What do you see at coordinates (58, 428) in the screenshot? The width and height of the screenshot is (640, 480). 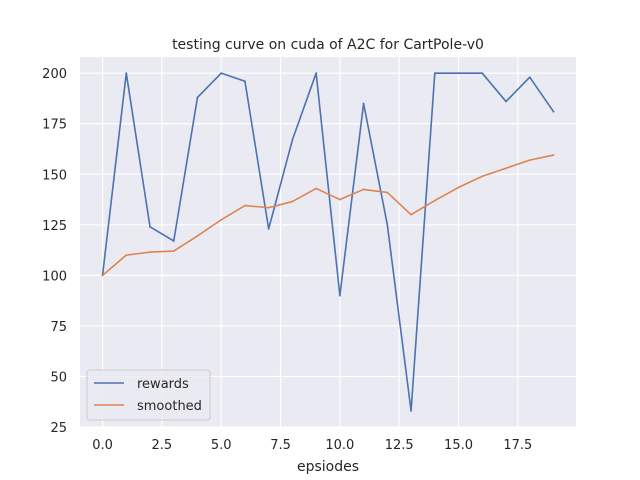 I see `y-tick-label: 25` at bounding box center [58, 428].